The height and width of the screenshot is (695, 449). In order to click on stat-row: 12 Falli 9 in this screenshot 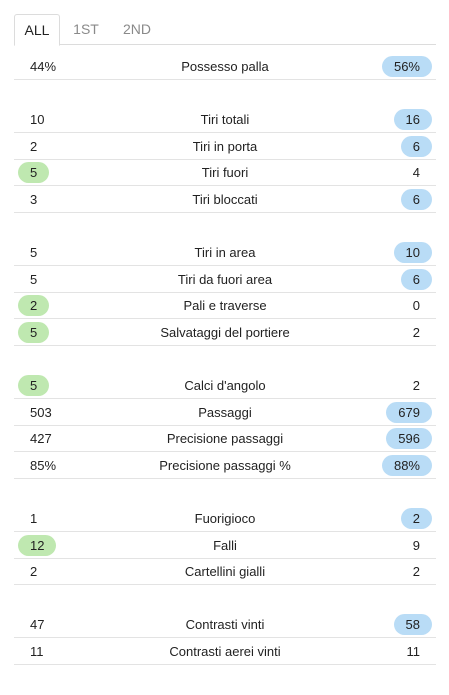, I will do `click(225, 546)`.